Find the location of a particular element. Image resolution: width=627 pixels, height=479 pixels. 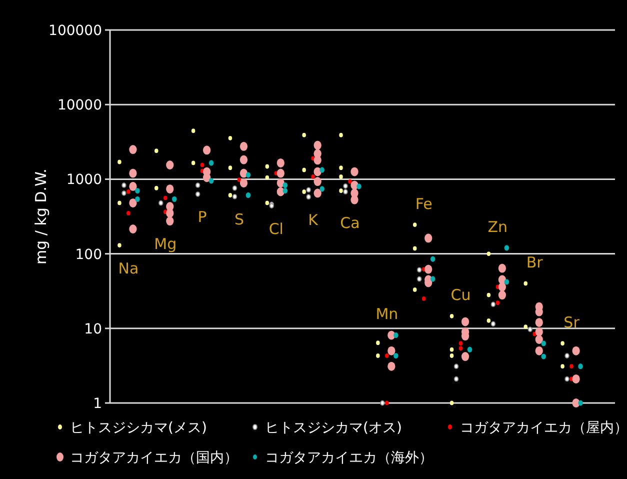

x-tick-label: Ca is located at coordinates (350, 223).